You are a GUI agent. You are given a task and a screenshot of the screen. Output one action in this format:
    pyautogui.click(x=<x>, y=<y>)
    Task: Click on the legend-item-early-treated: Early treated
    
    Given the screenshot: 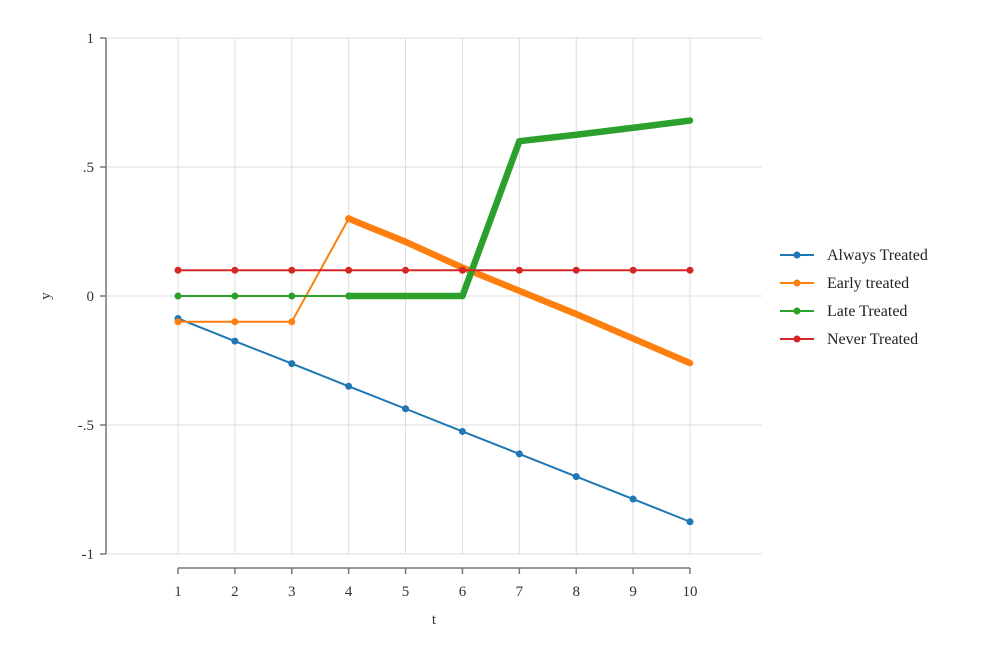 What is the action you would take?
    pyautogui.click(x=844, y=283)
    